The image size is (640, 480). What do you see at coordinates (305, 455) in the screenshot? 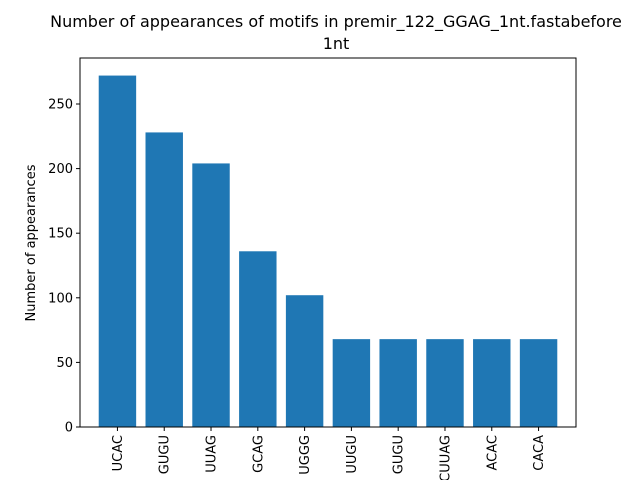
I see `x-tick-label: UGGG` at bounding box center [305, 455].